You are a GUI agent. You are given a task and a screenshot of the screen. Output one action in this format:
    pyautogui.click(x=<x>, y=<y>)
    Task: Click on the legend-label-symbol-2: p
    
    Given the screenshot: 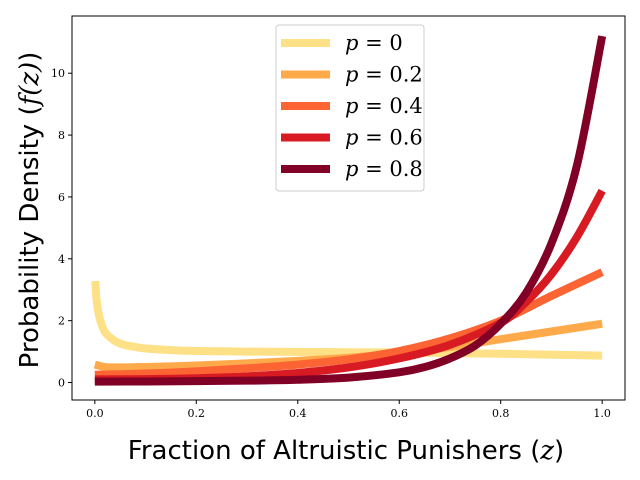 What is the action you would take?
    pyautogui.click(x=351, y=106)
    